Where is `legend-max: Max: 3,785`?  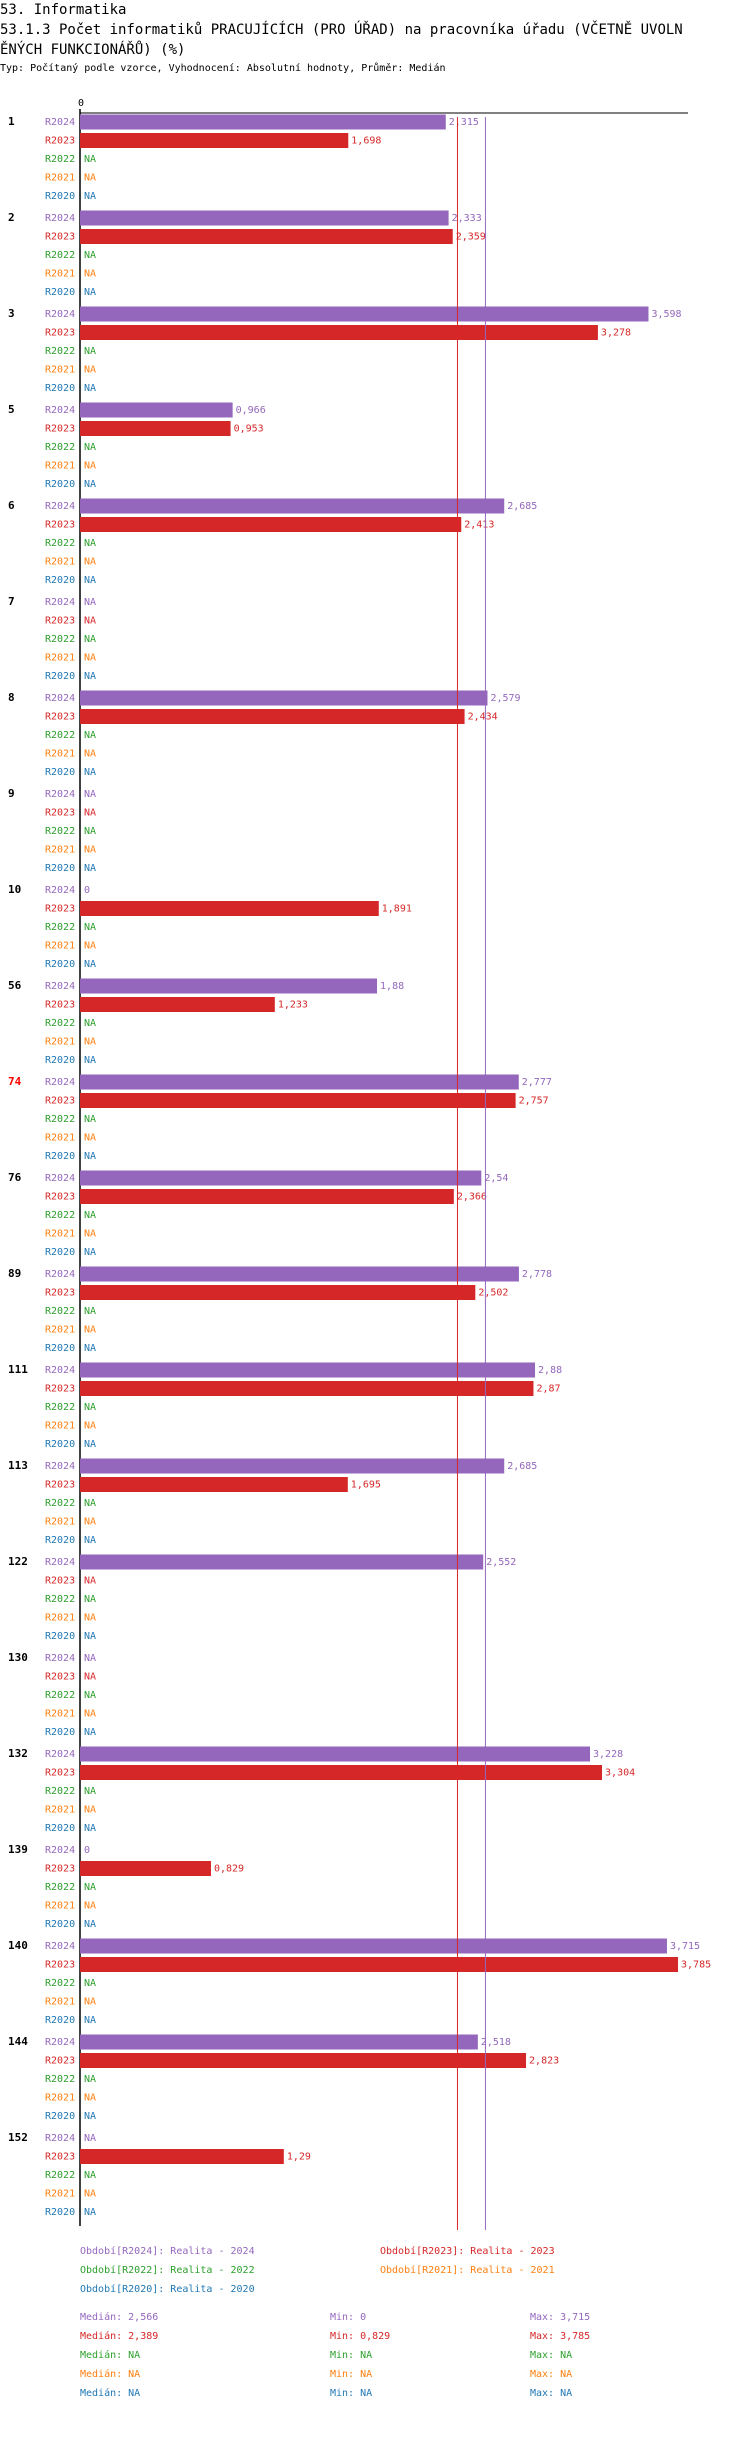 legend-max: Max: 3,785 is located at coordinates (560, 2336).